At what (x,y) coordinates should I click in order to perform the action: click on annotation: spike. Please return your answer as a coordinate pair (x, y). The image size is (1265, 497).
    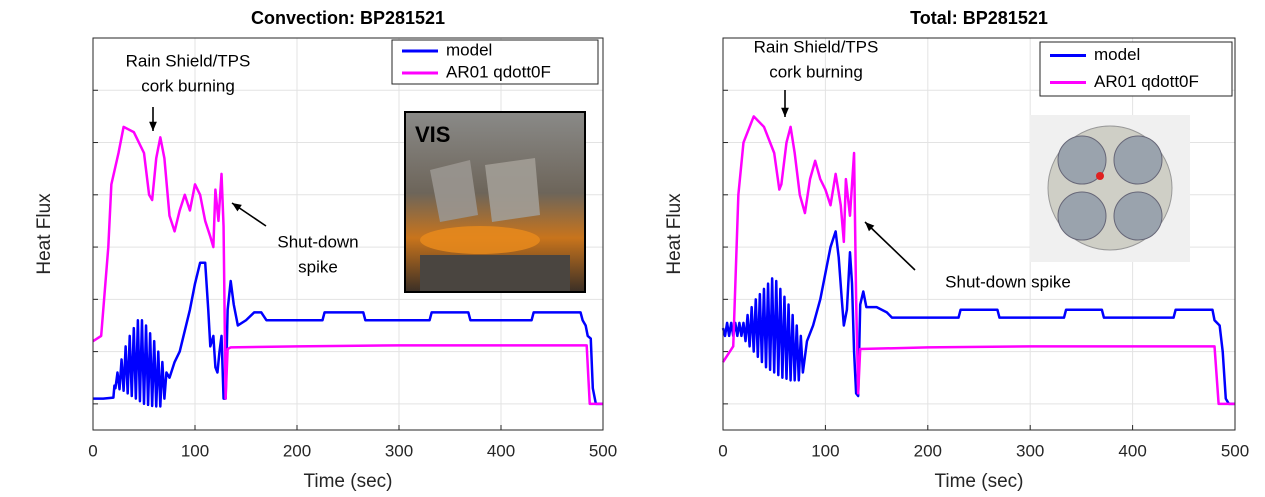
    Looking at the image, I should click on (318, 266).